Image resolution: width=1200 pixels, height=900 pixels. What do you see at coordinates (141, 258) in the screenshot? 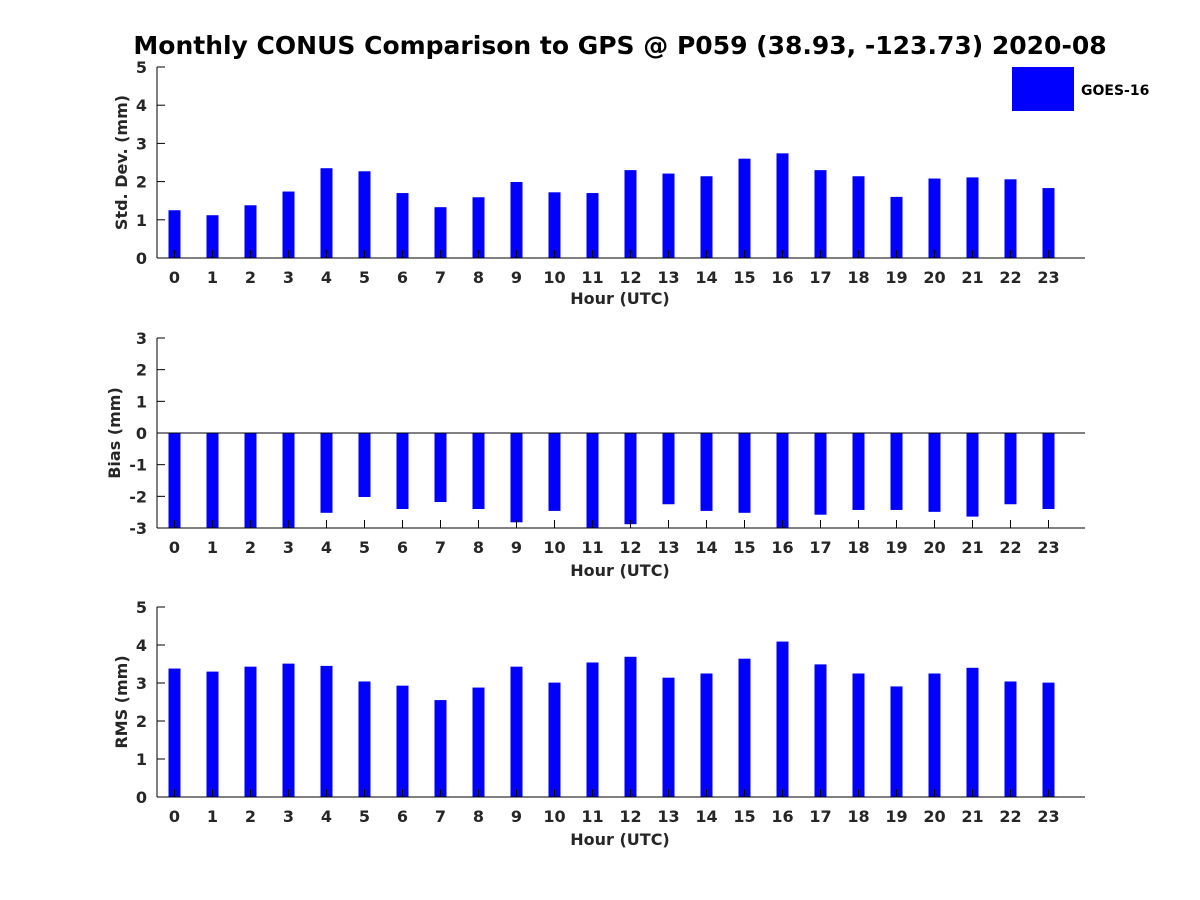
I see `y-tick-label: 0` at bounding box center [141, 258].